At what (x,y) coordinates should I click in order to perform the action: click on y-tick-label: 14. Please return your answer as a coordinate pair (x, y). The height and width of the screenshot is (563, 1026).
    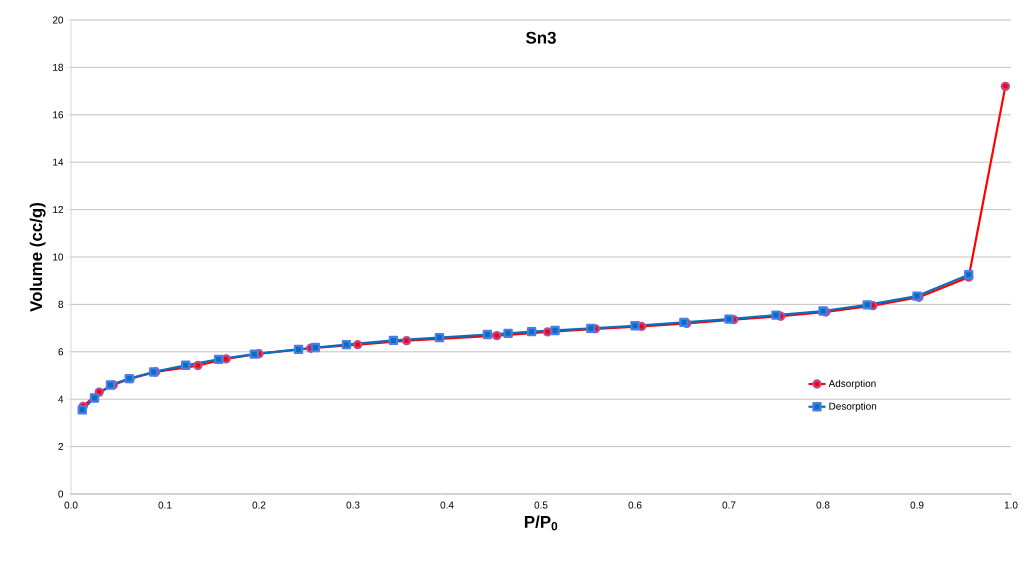
    Looking at the image, I should click on (58, 162).